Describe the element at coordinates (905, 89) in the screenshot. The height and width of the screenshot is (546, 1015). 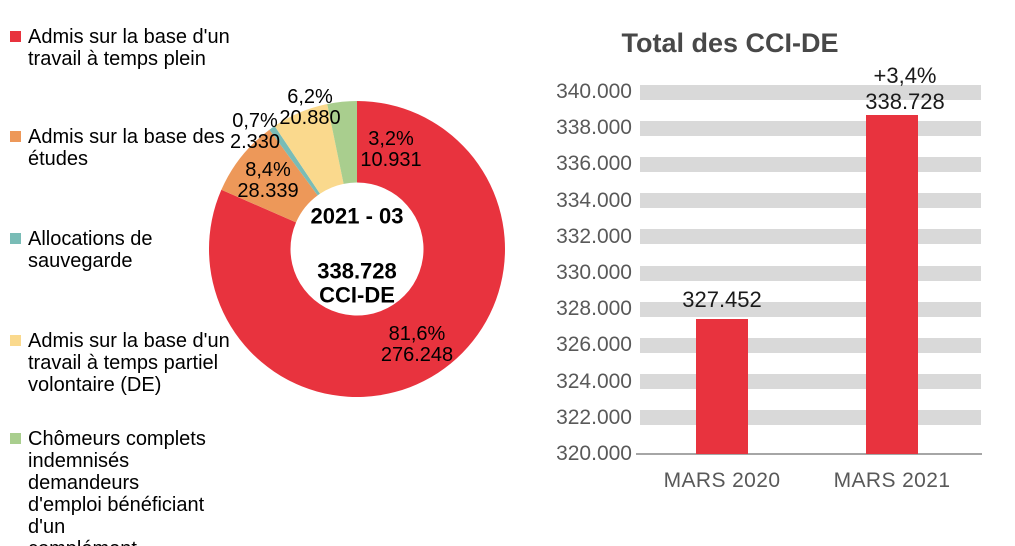
I see `bar-value-label-1: +3,4% 338.728` at that location.